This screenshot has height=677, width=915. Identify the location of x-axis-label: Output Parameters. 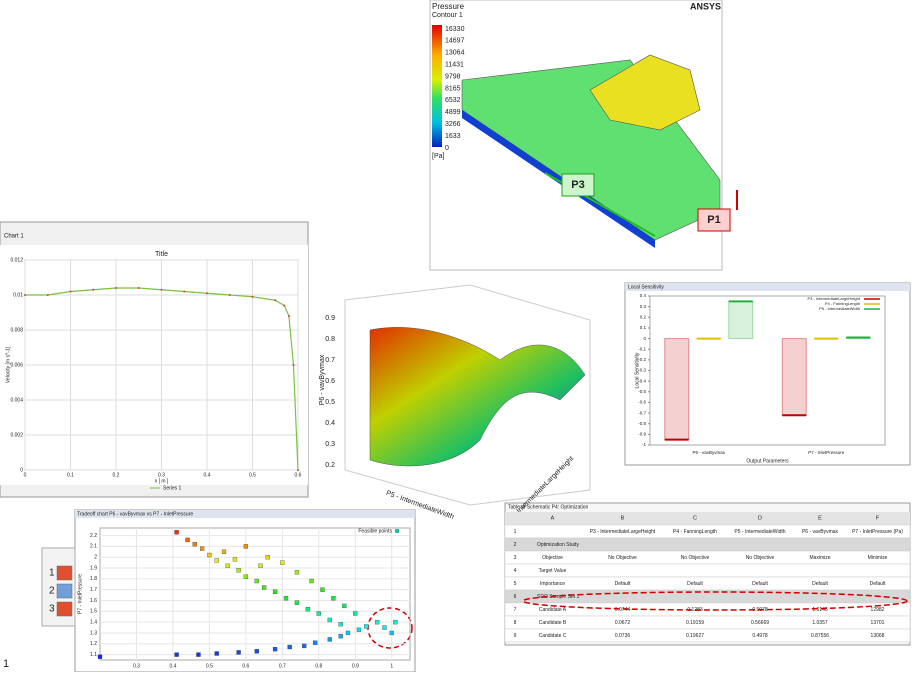
(767, 461).